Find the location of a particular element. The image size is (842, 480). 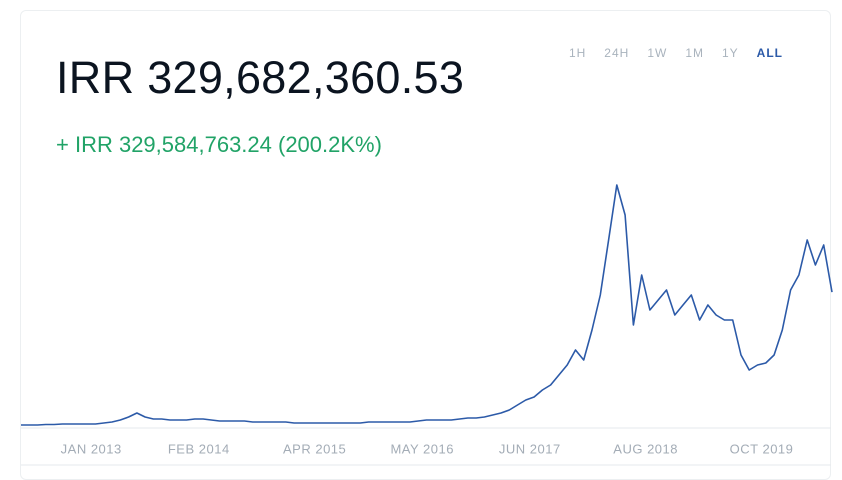

x-tick-label: APR 2015 is located at coordinates (314, 448).